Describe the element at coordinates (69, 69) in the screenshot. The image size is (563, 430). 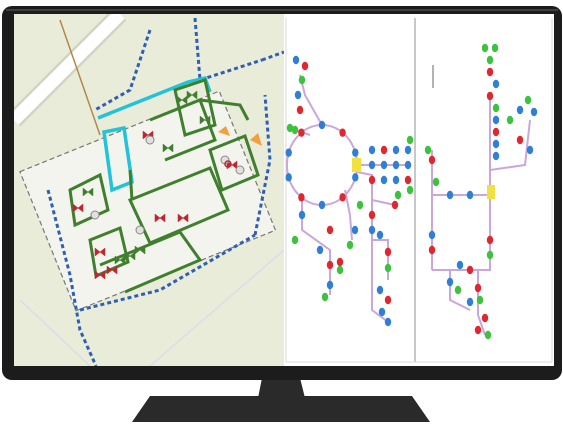
I see `road` at that location.